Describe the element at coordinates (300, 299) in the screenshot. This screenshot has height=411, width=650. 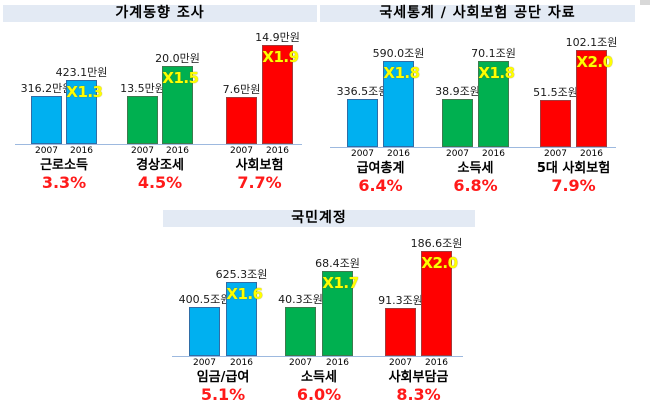
I see `value-label: 40.3조원` at that location.